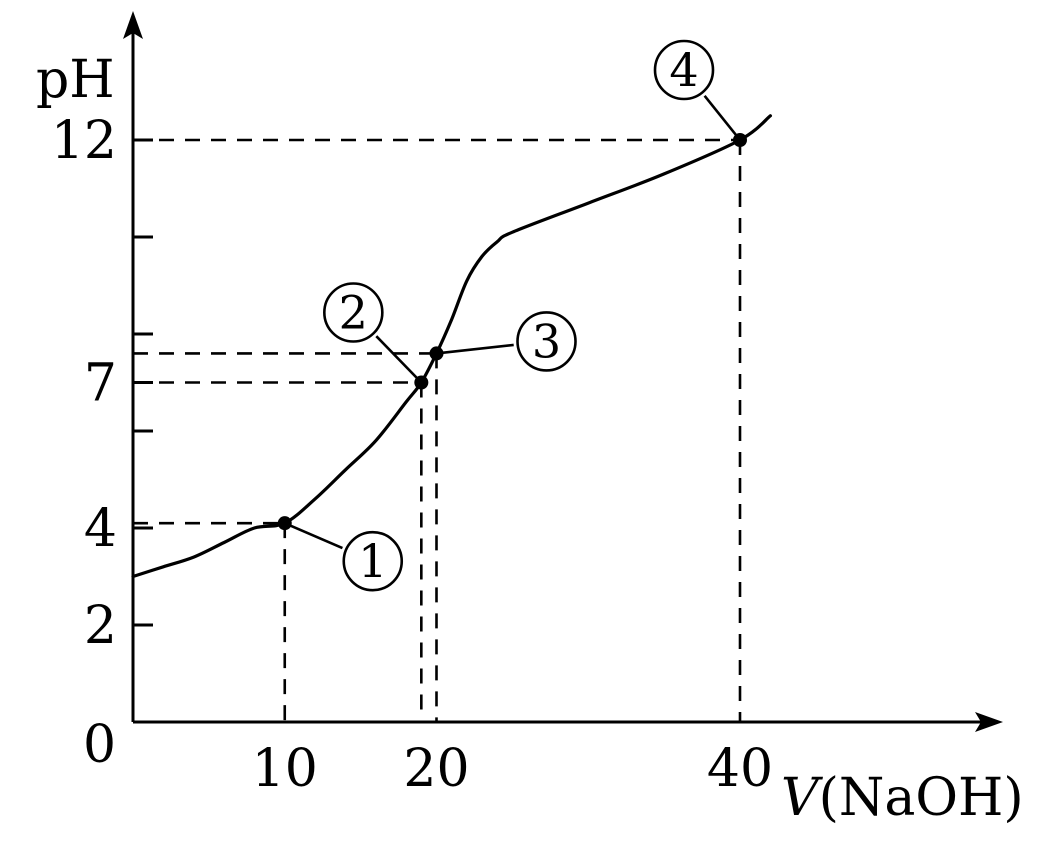 The image size is (1063, 846). I want to click on callout-label-4: 4, so click(683, 70).